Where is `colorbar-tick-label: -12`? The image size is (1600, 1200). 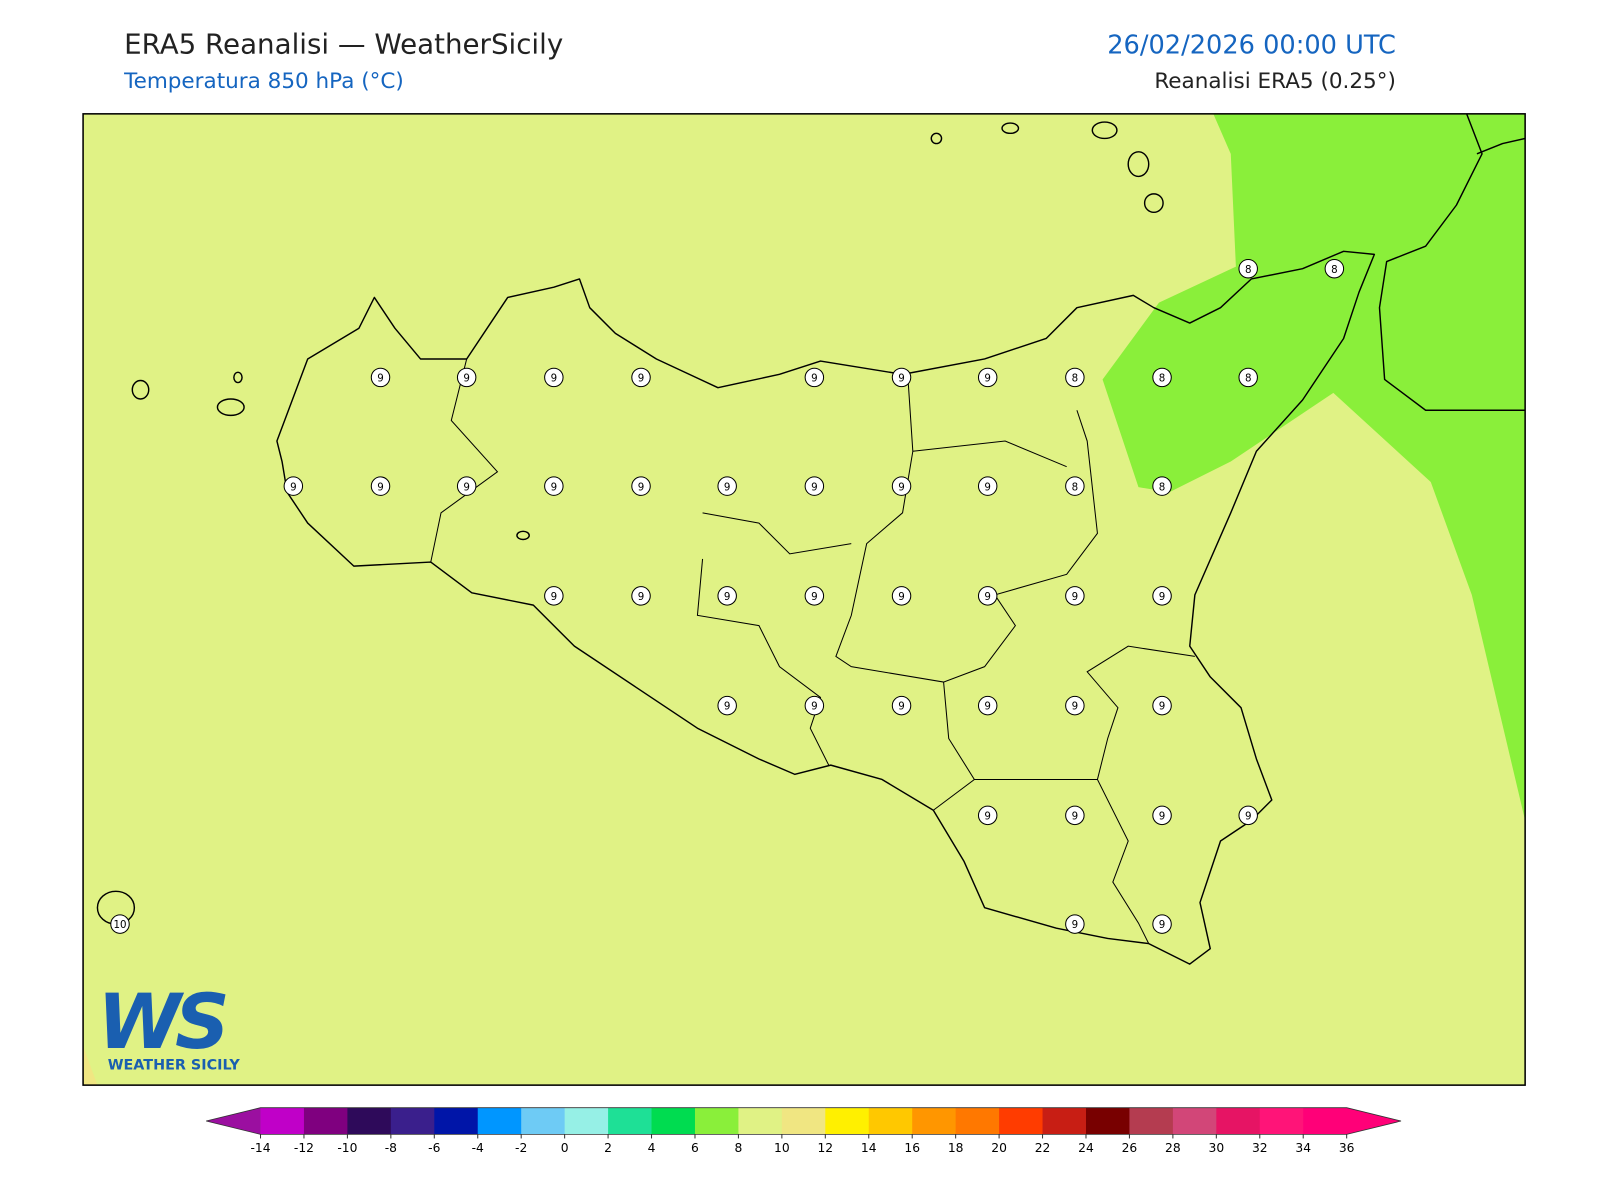 colorbar-tick-label: -12 is located at coordinates (304, 1148).